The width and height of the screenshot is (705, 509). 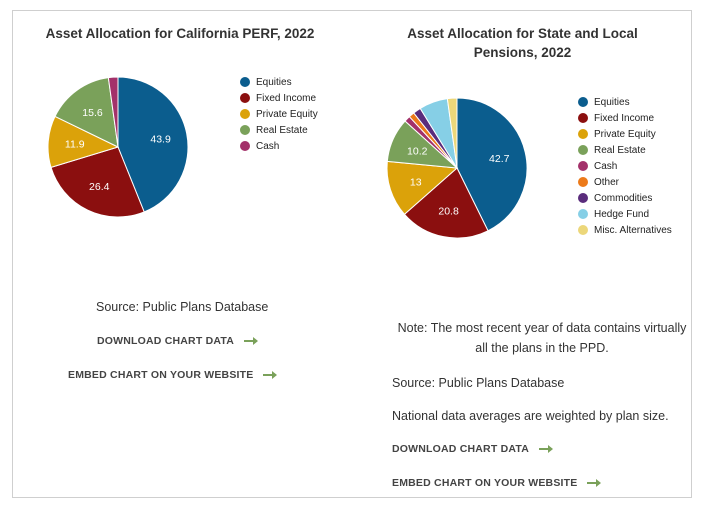 What do you see at coordinates (99, 187) in the screenshot?
I see `california-data-label: 26.4` at bounding box center [99, 187].